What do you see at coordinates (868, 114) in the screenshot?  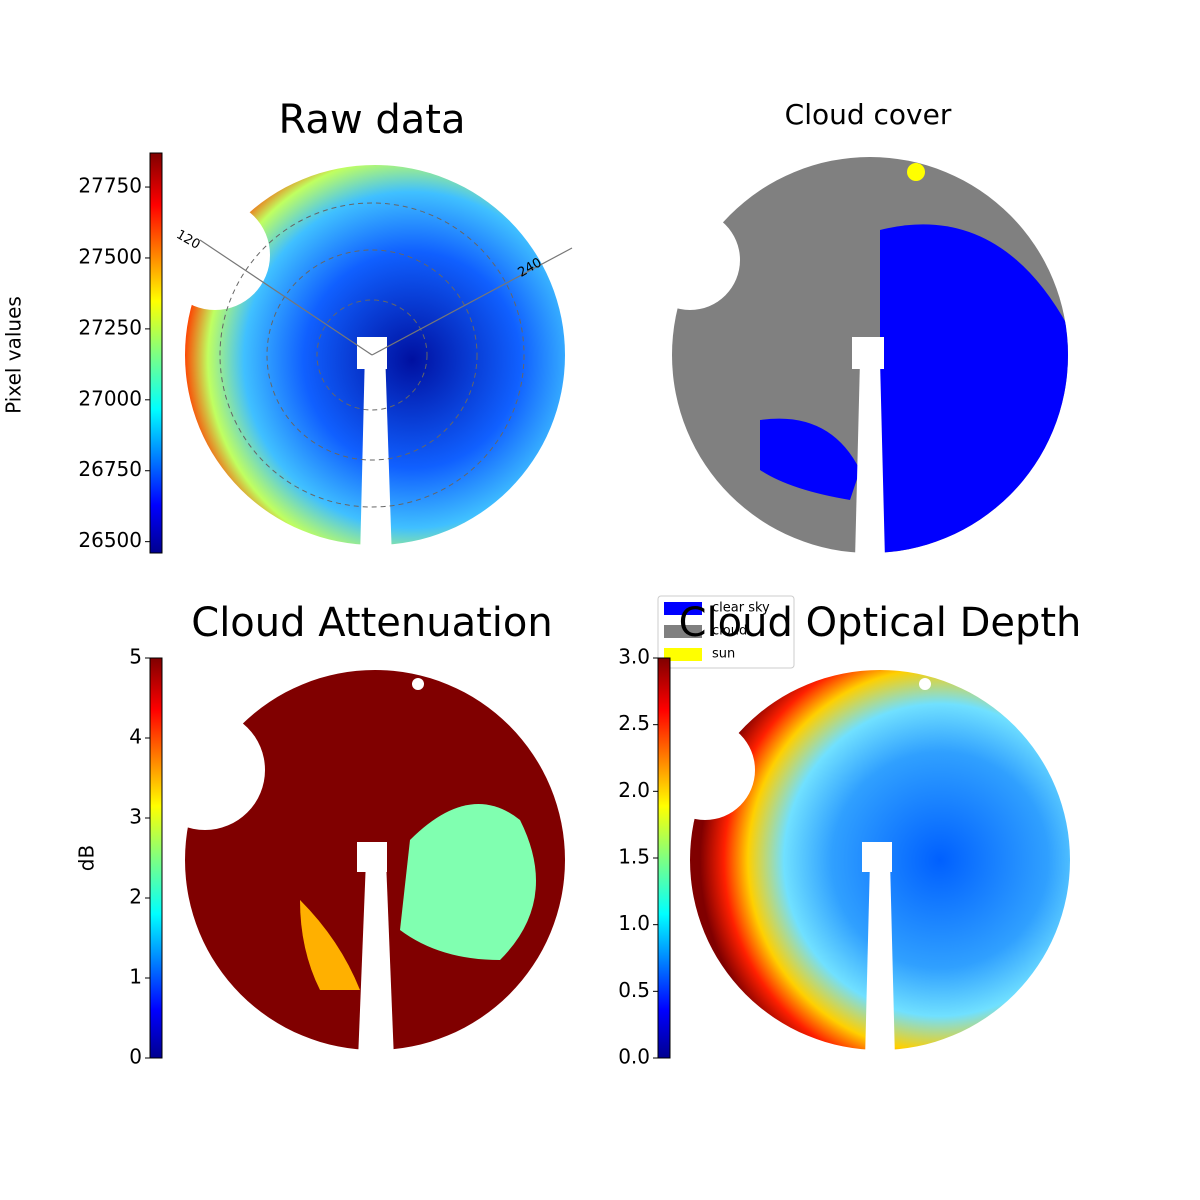 I see `panel-title: Cloud cover` at bounding box center [868, 114].